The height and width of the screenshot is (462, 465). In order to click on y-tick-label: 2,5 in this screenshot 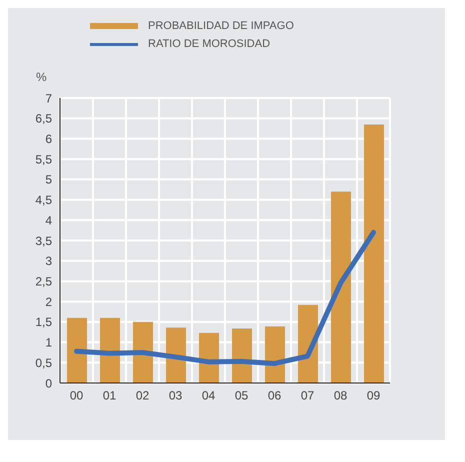, I will do `click(43, 281)`.